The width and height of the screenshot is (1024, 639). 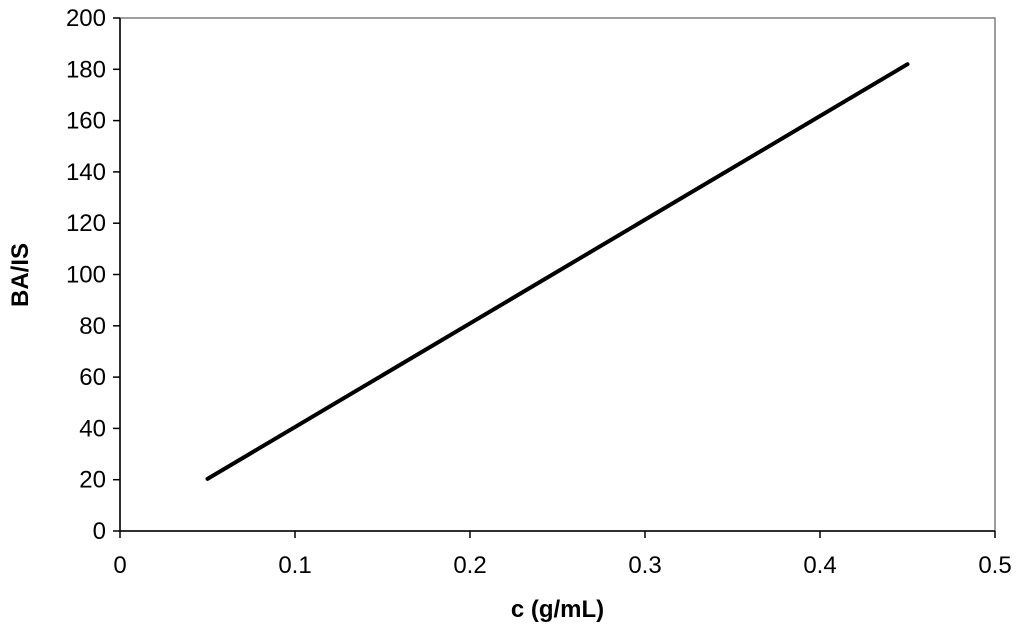 I want to click on y-tick-label: 160, so click(x=86, y=121).